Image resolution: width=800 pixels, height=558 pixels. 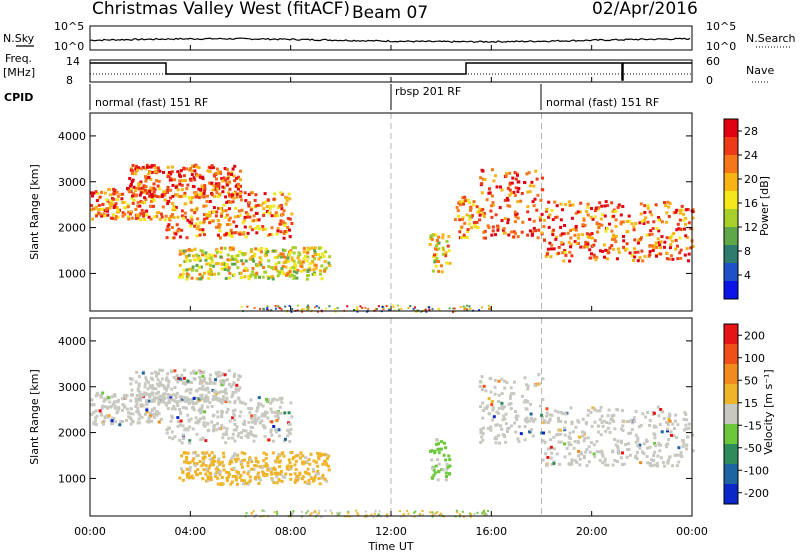 I want to click on x-tick-label: 16:00, so click(x=491, y=531).